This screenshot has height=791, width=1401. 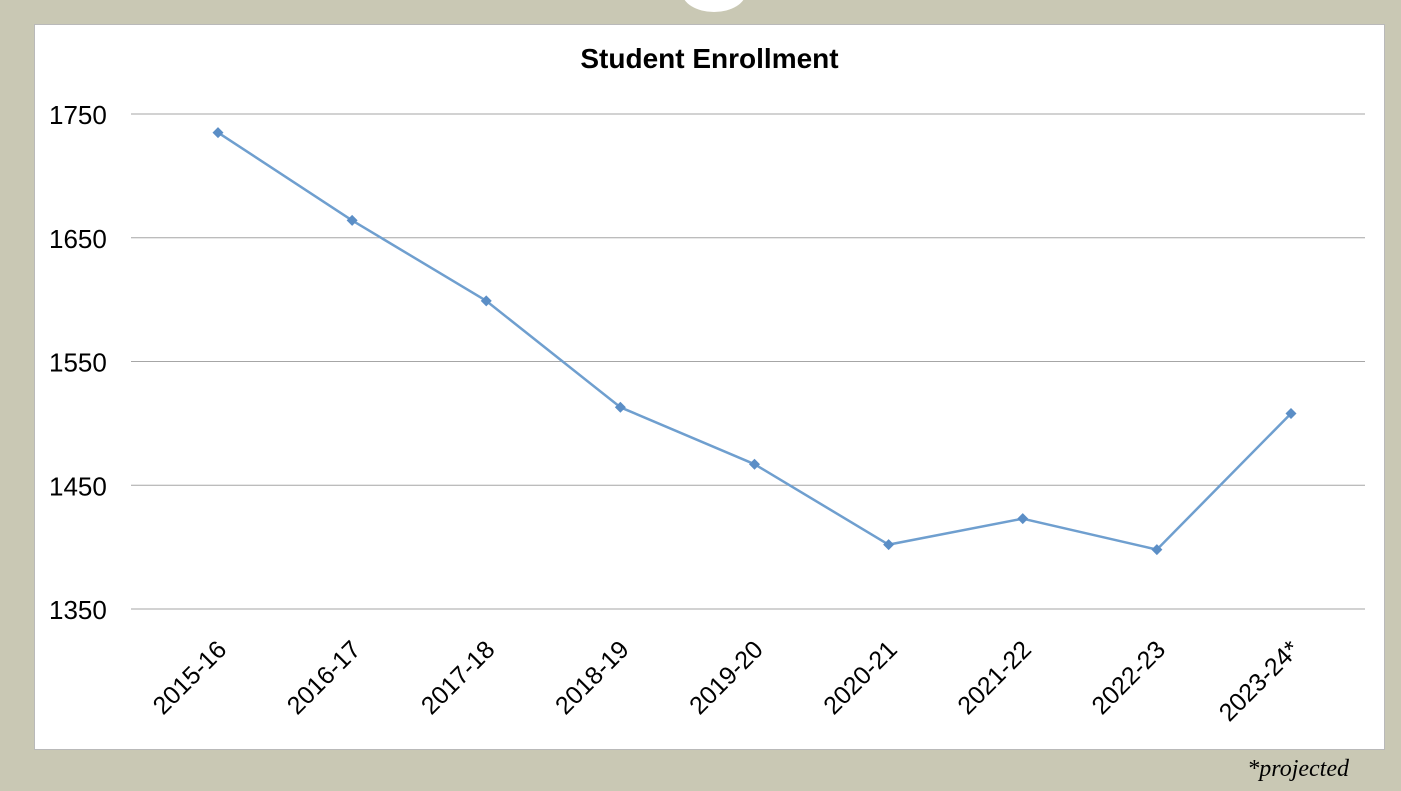 What do you see at coordinates (994, 677) in the screenshot?
I see `x-tick-label: 2021-22` at bounding box center [994, 677].